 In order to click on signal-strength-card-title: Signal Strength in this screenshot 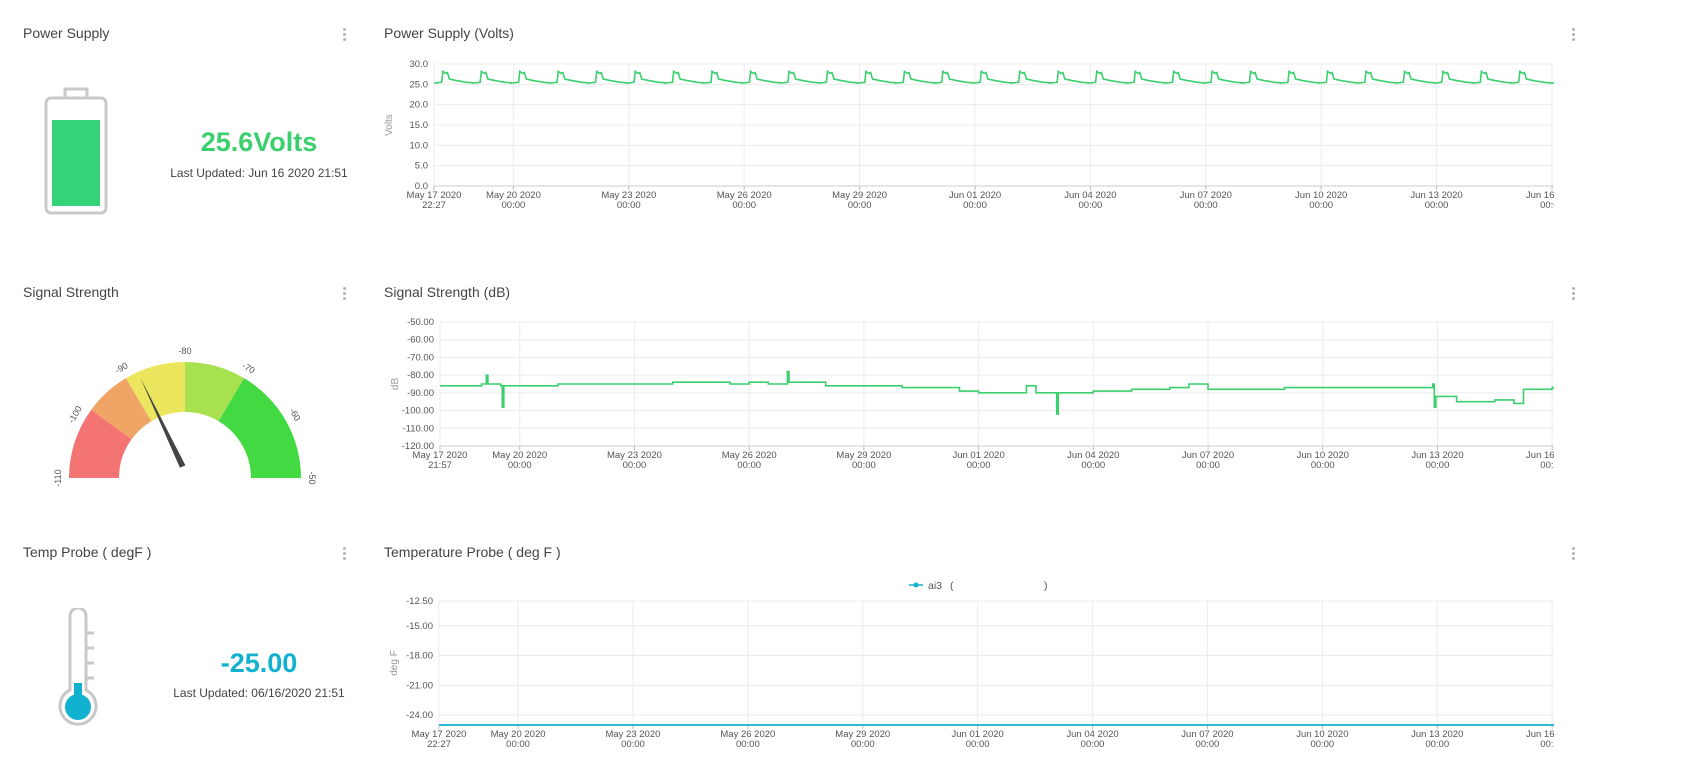, I will do `click(71, 292)`.